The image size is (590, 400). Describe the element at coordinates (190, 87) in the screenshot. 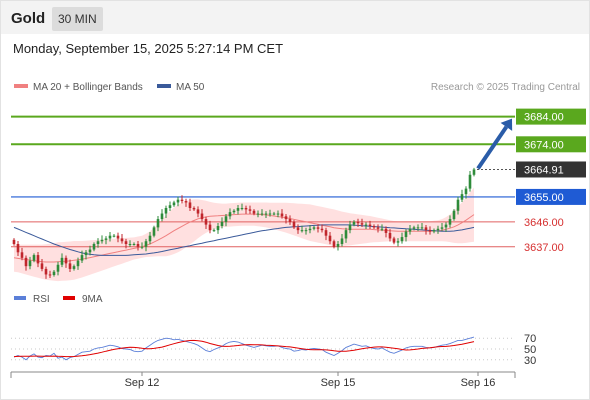

I see `legend-label: MA 50` at that location.